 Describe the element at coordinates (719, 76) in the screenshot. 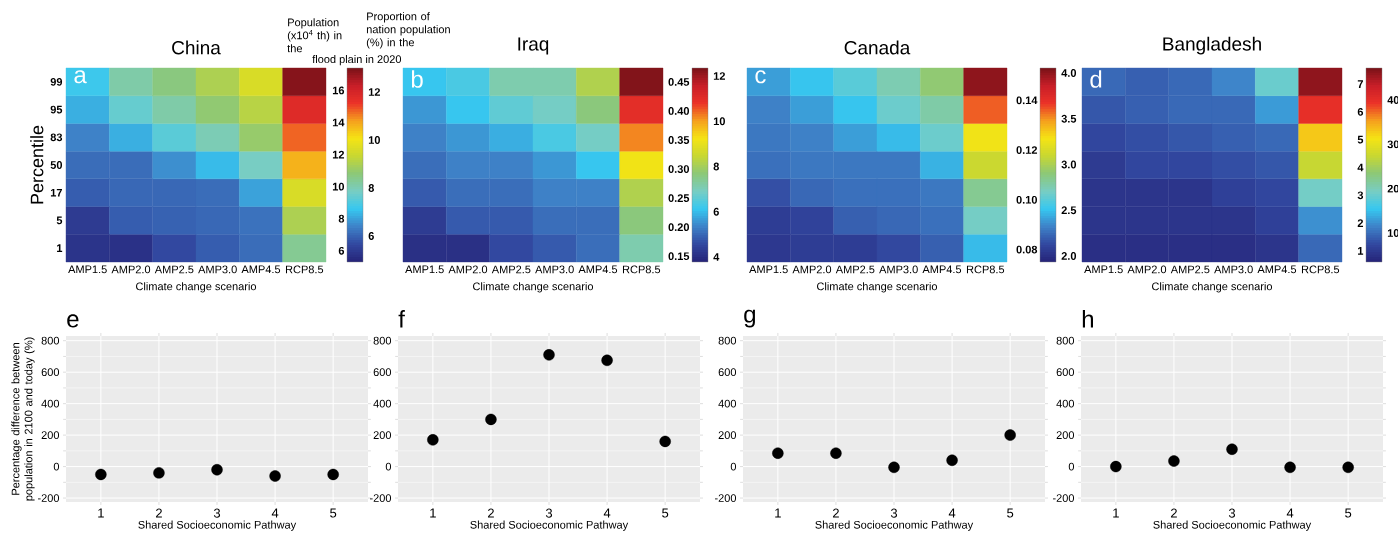

I see `text: 12` at that location.